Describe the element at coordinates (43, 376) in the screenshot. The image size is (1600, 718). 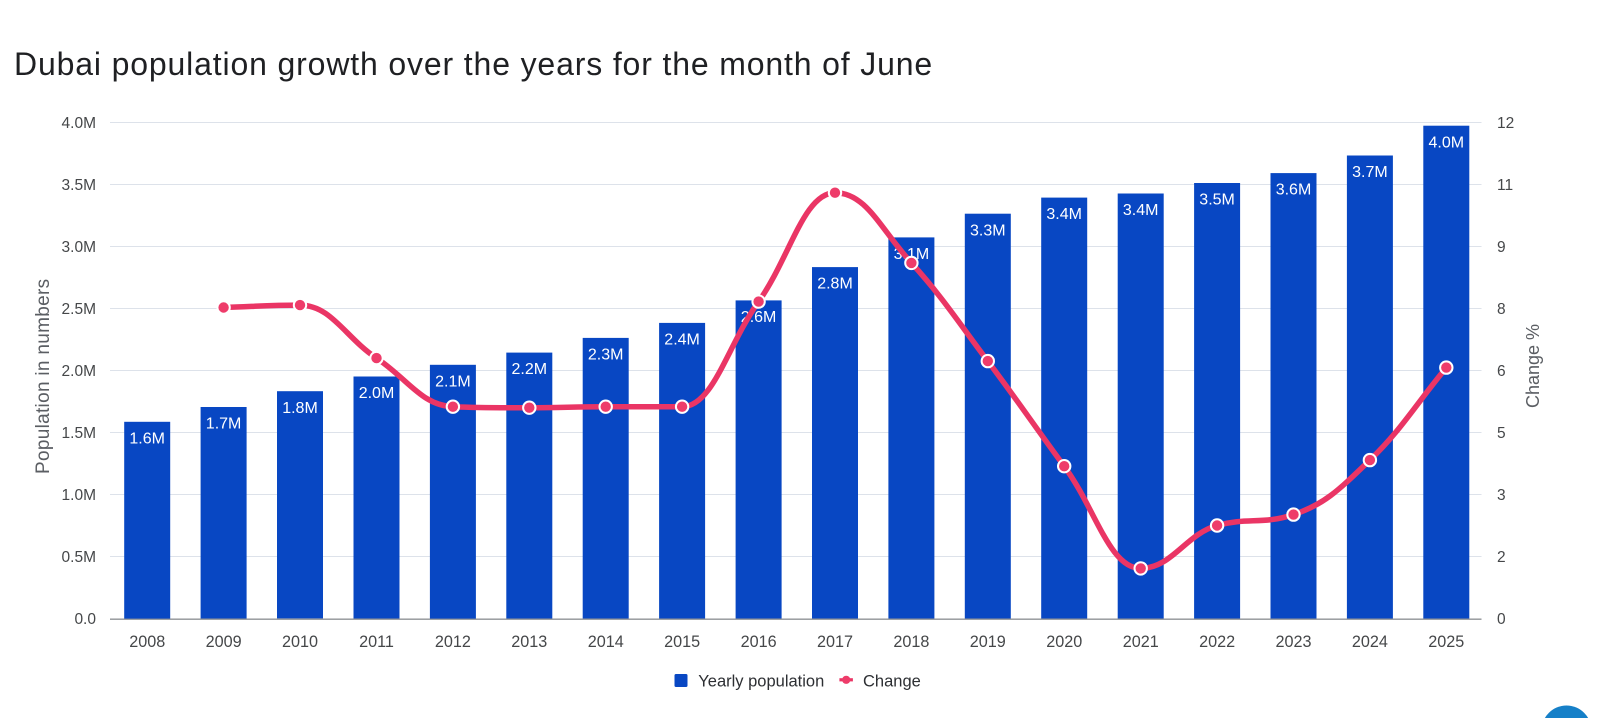
I see `svg-text: Population in numbers` at that location.